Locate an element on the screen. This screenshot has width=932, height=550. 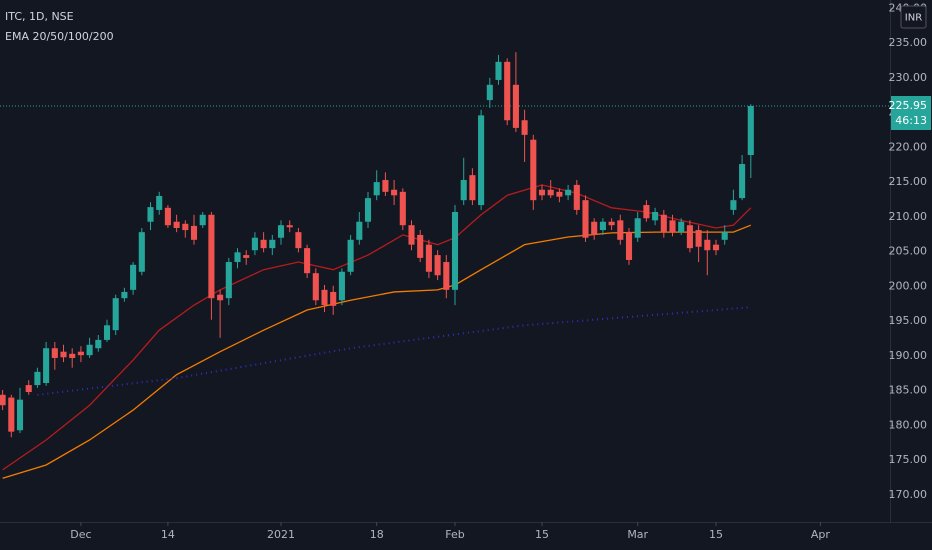
y-tick-label: 215.00 is located at coordinates (908, 181).